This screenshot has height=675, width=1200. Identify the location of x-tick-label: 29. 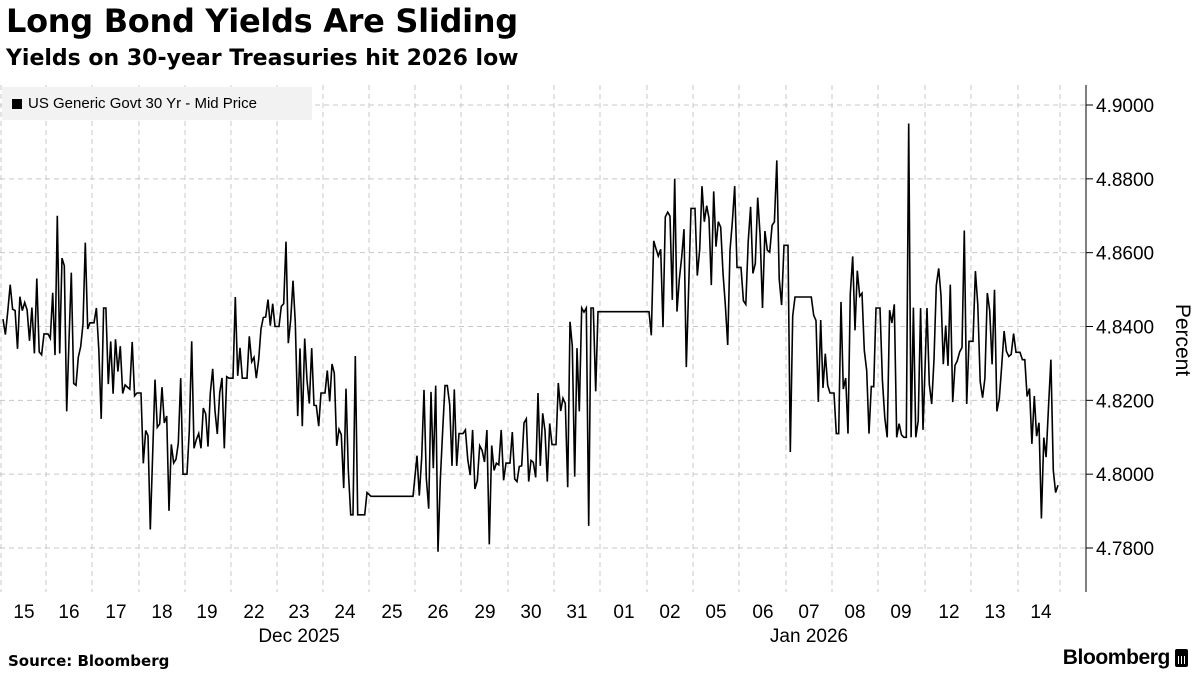
(484, 612).